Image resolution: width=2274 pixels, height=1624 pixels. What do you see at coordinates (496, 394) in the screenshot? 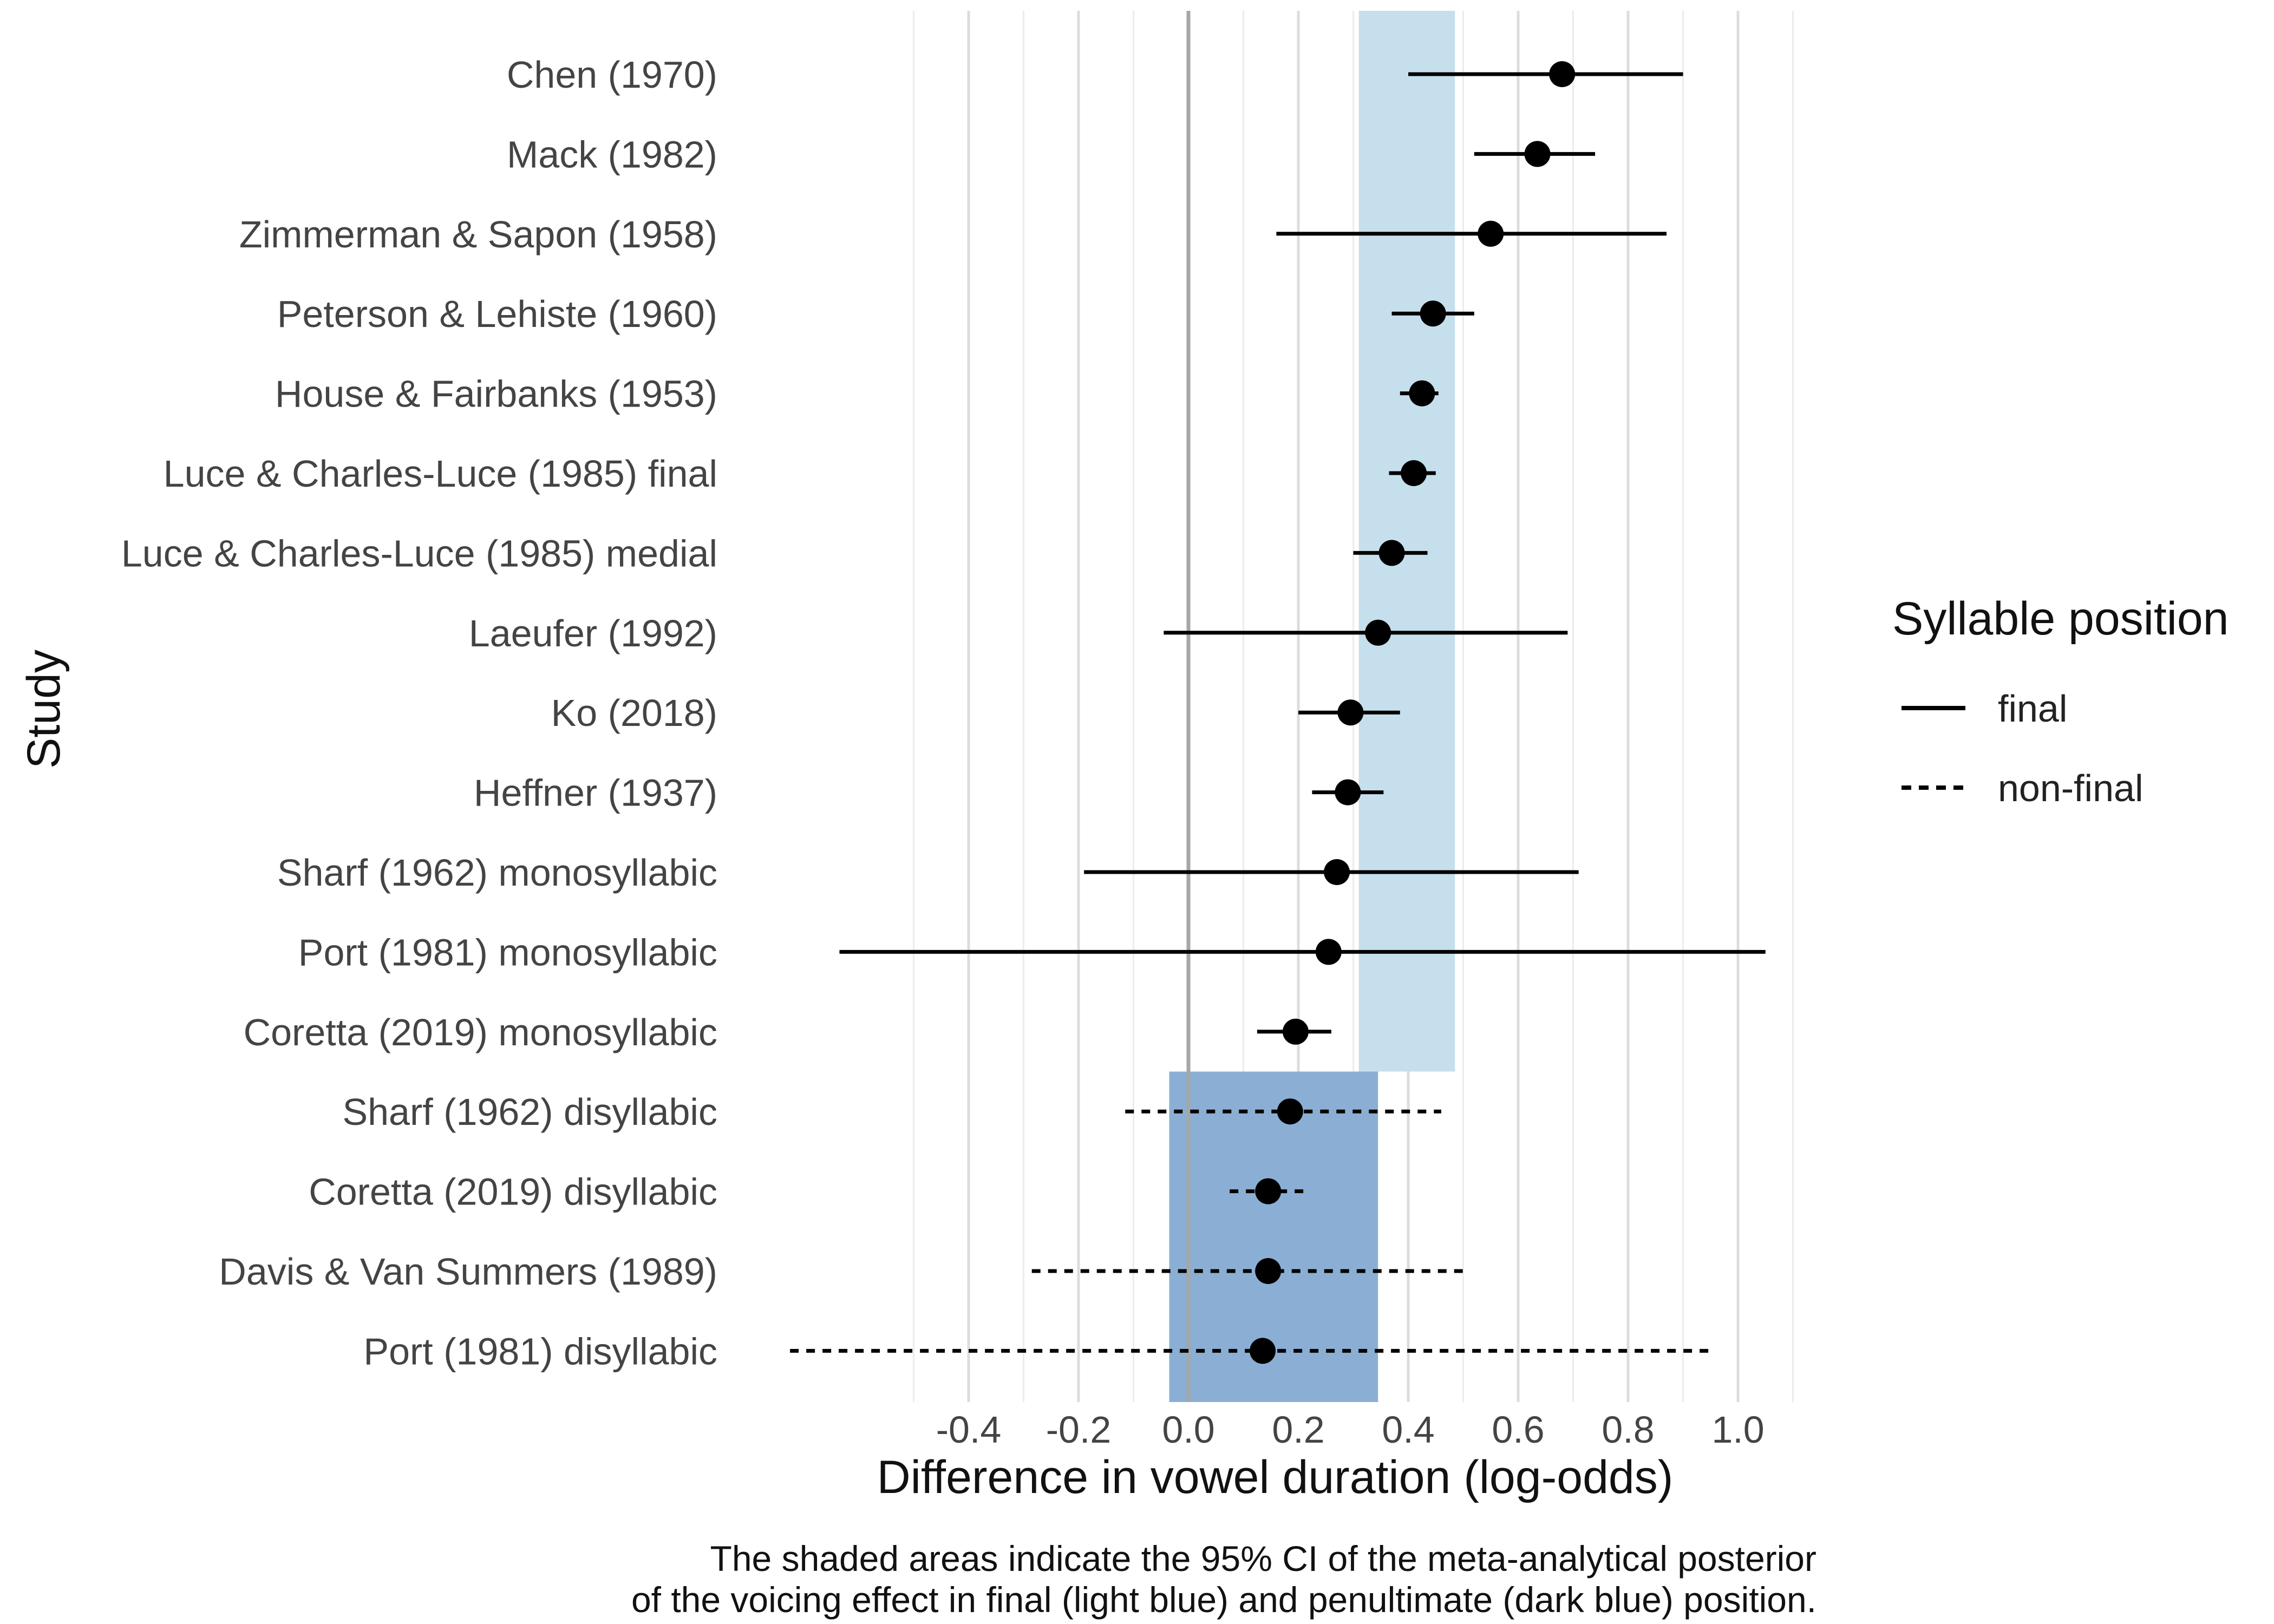
I see `study-label: House & Fairbanks (1953)` at bounding box center [496, 394].